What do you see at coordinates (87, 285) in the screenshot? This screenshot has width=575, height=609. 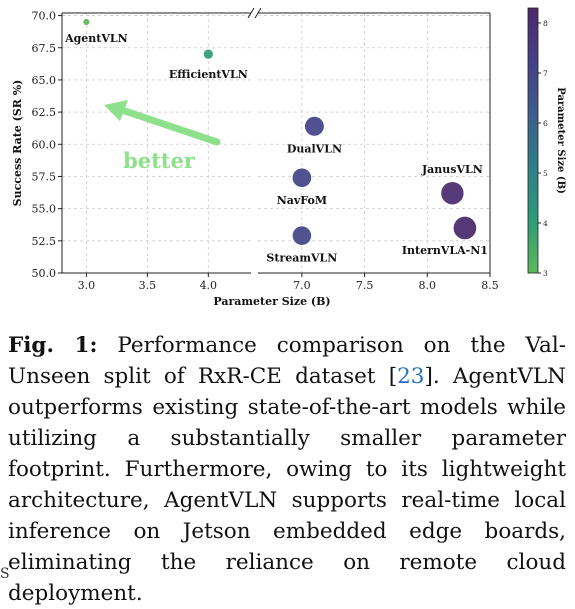 I see `x-tick-label: 3.0` at bounding box center [87, 285].